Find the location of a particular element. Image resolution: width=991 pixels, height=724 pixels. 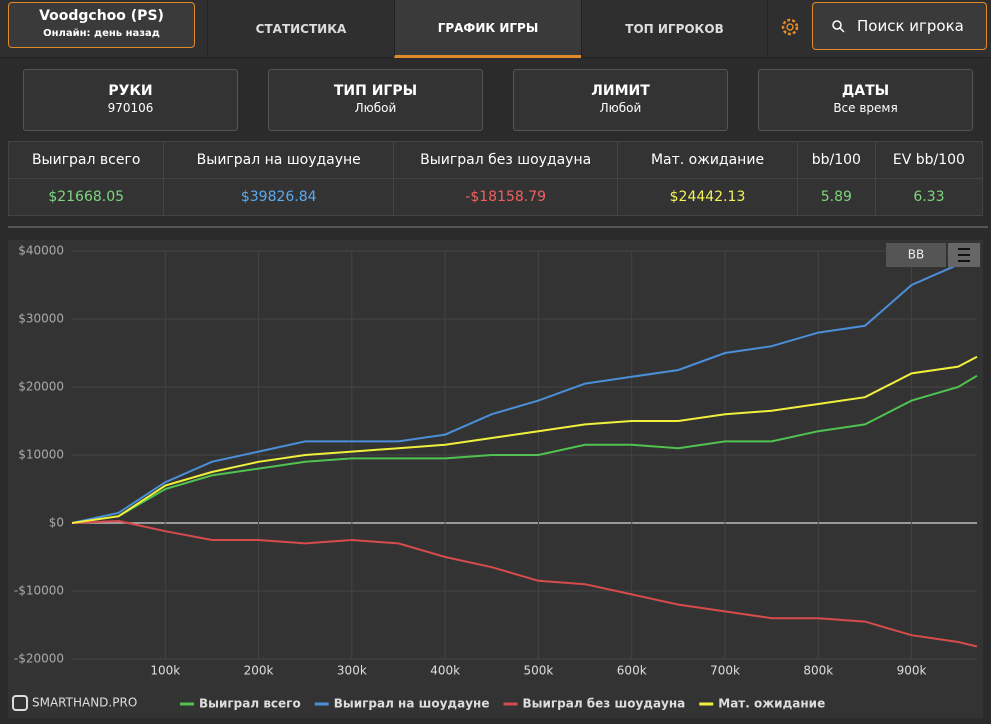

table-cell: 6.33 is located at coordinates (929, 197).